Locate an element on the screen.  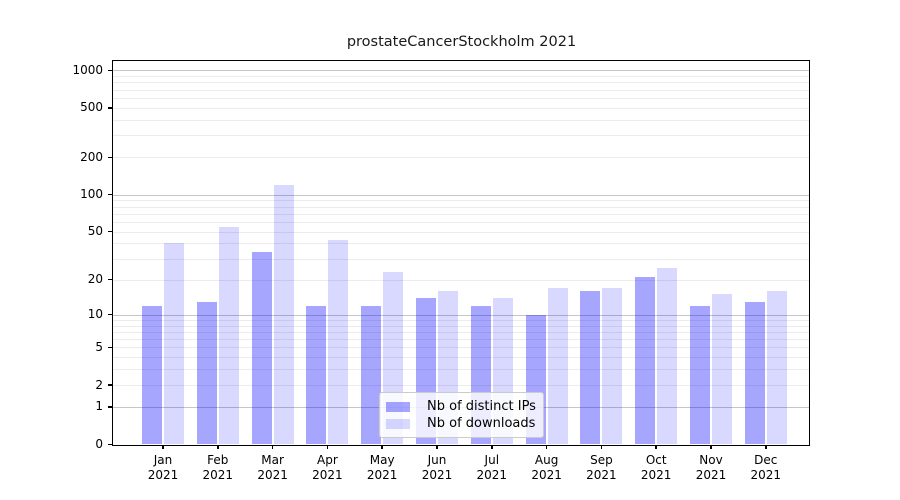
bar-downloads-feb is located at coordinates (228, 336).